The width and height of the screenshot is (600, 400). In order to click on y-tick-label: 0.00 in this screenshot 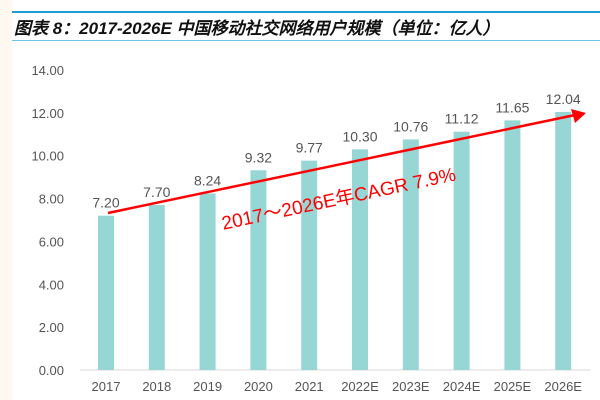, I will do `click(51, 370)`.